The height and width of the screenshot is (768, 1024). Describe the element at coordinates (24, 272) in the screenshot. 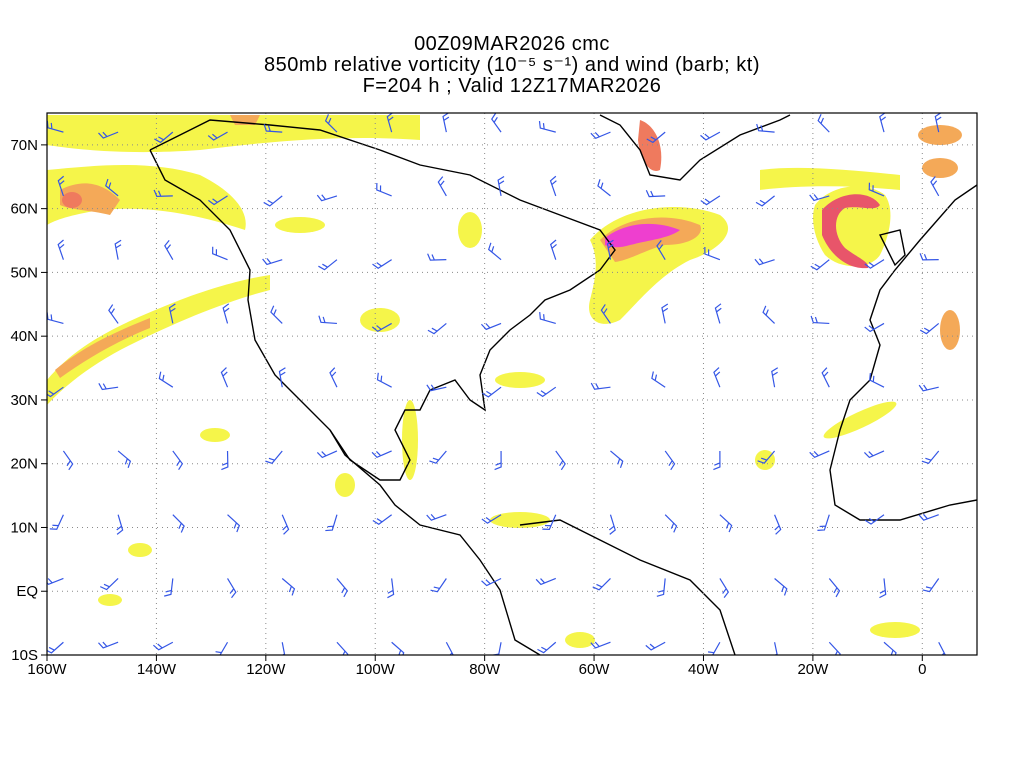

I see `lat-tick-label: 50N` at that location.